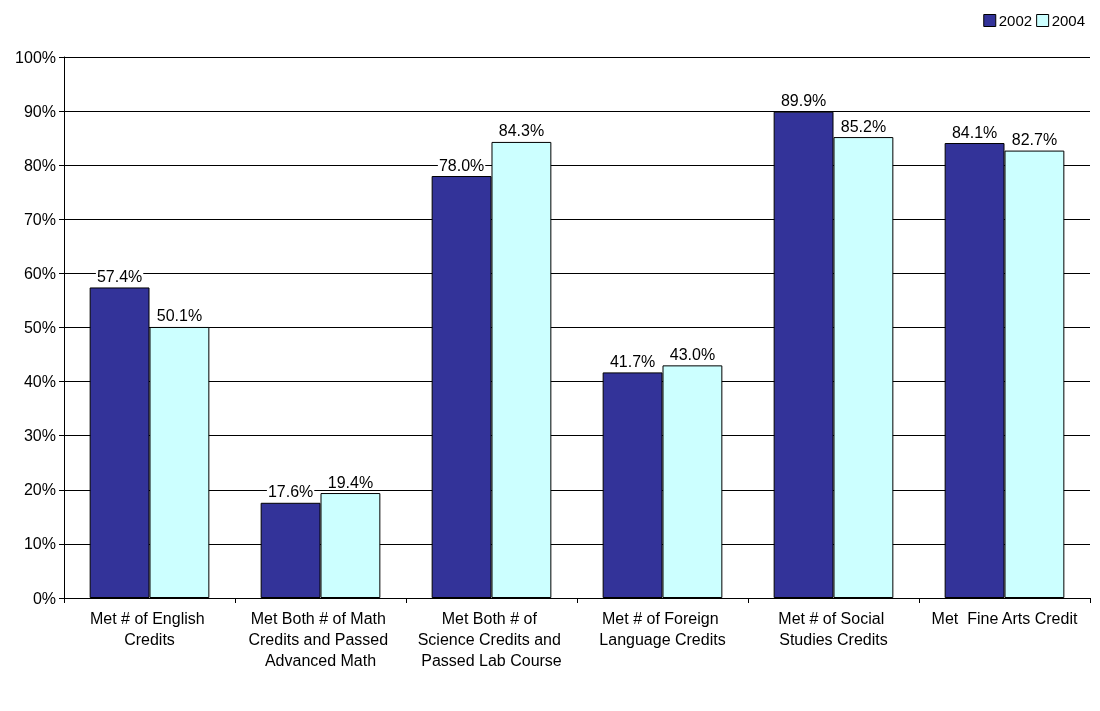 The height and width of the screenshot is (711, 1100). I want to click on x-tick-label: Met Fine Arts Credit, so click(1004, 618).